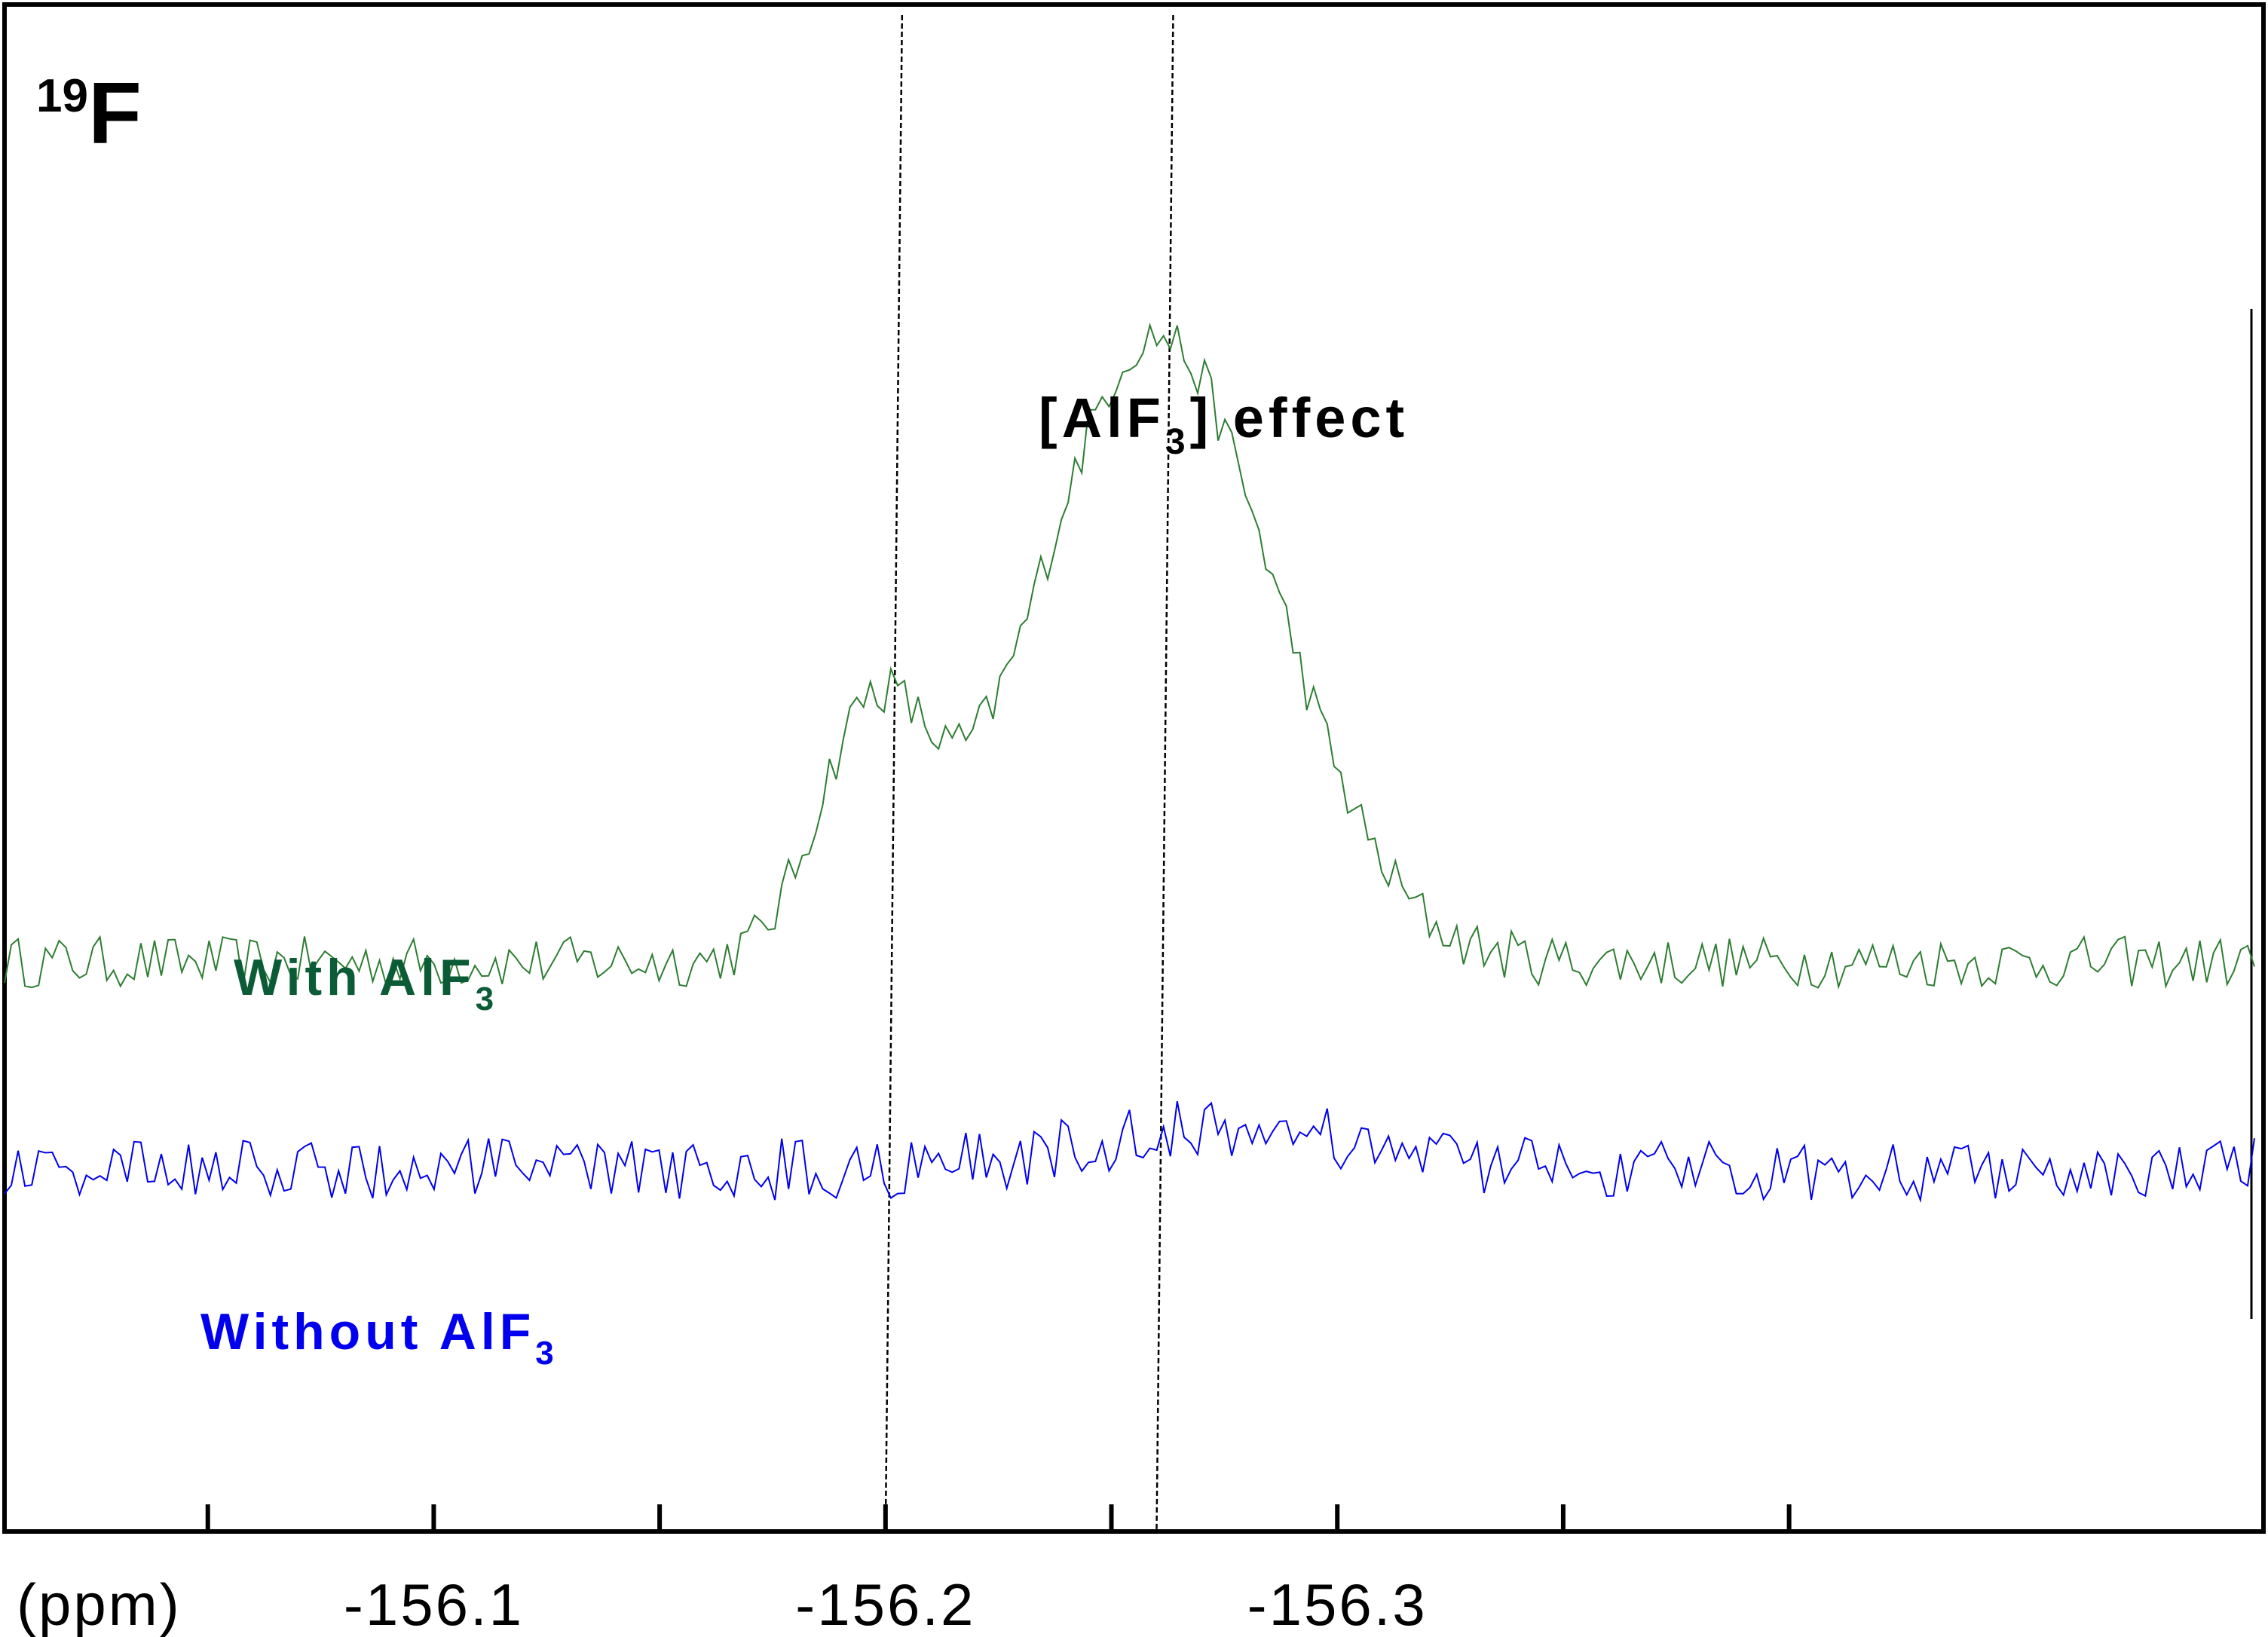  What do you see at coordinates (115, 113) in the screenshot?
I see `nucleus-symbol: F` at bounding box center [115, 113].